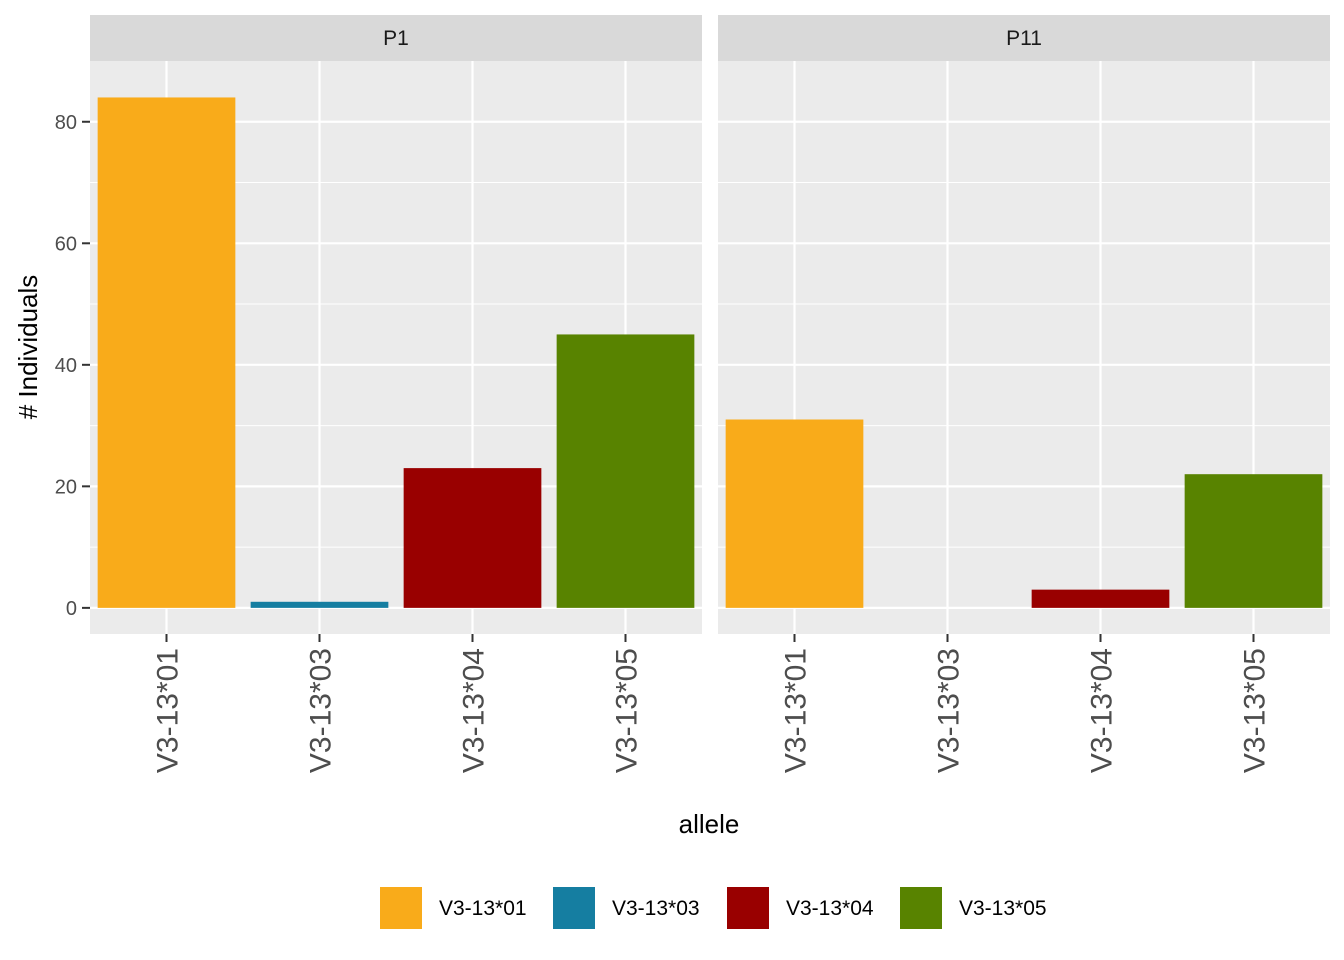 The image size is (1344, 960). I want to click on x-axis-title: allele, so click(709, 824).